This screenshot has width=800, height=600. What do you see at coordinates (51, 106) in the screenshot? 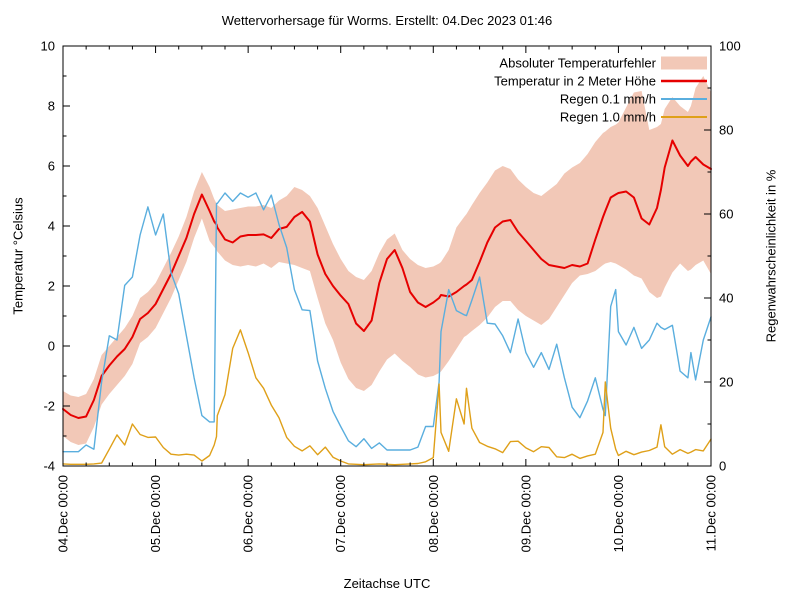
I see `y-left-tick-label: 8` at bounding box center [51, 106].